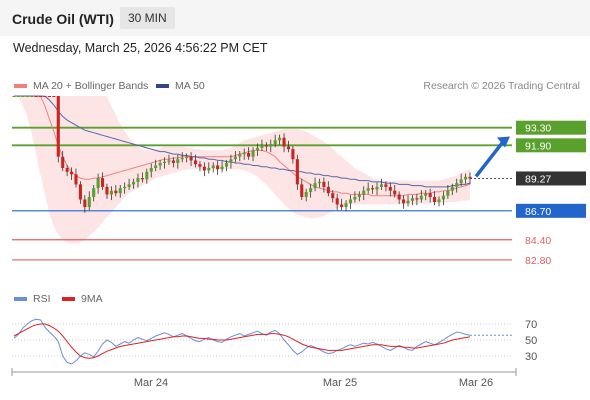 The height and width of the screenshot is (400, 590). Describe the element at coordinates (531, 357) in the screenshot. I see `rsi-tick-label: 30` at that location.